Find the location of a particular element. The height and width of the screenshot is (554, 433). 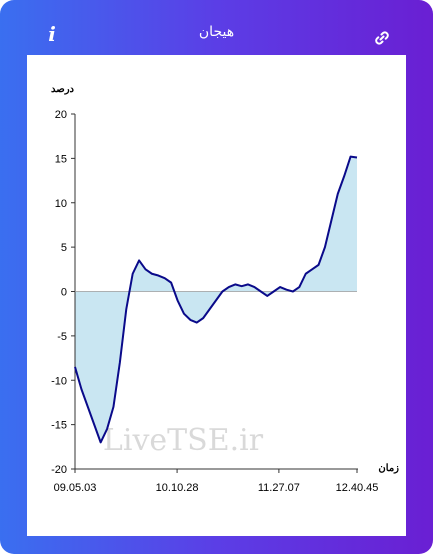

header-bar: i هیجان is located at coordinates (216, 28).